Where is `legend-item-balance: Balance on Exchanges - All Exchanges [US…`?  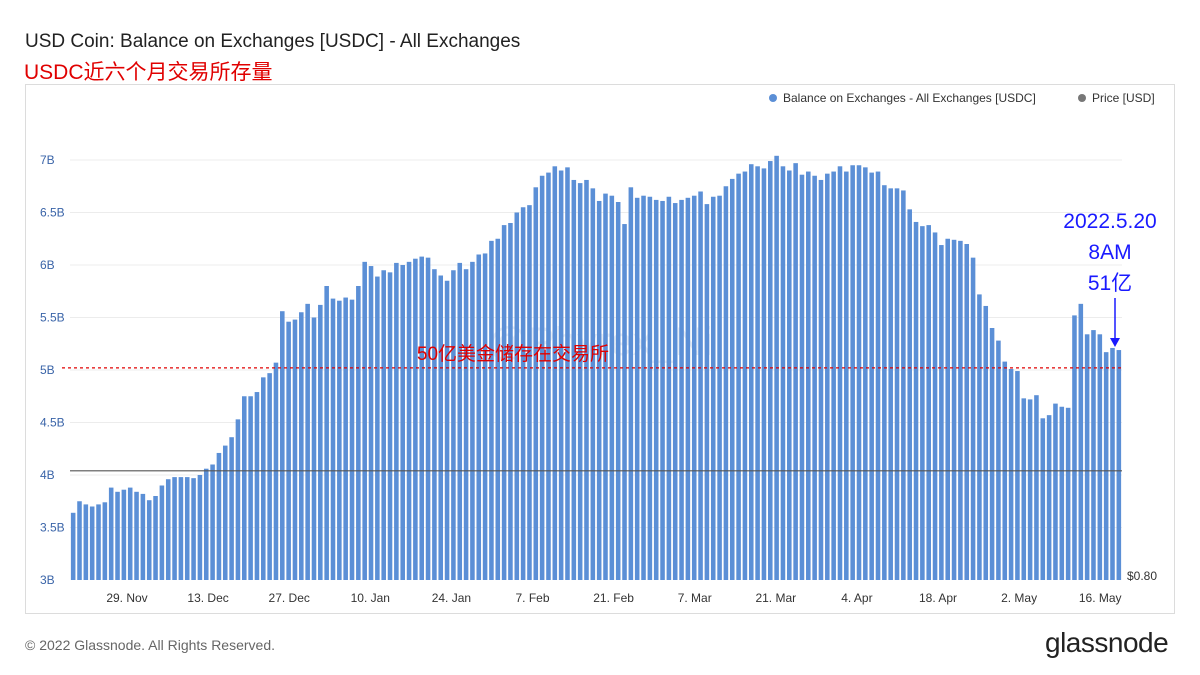
legend-item-balance: Balance on Exchanges - All Exchanges [US… is located at coordinates (902, 98).